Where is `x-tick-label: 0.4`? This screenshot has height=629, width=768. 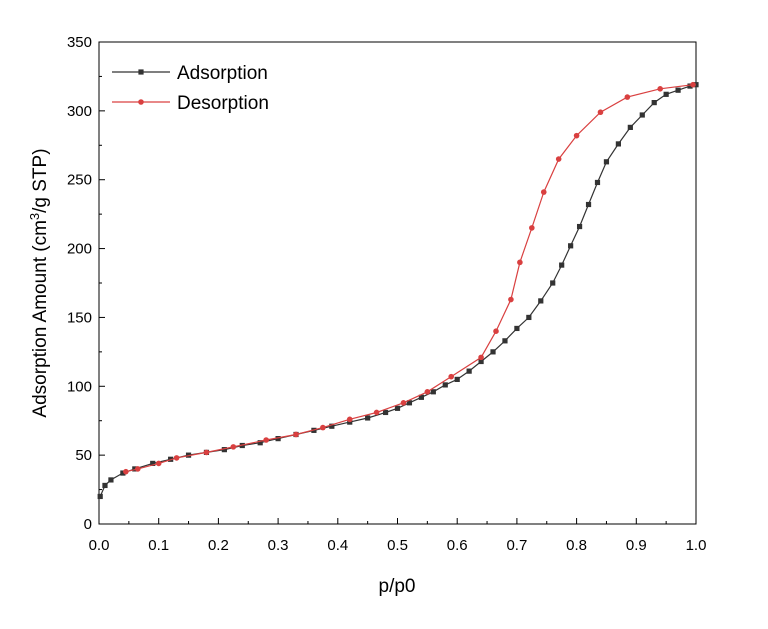
x-tick-label: 0.4 is located at coordinates (337, 545).